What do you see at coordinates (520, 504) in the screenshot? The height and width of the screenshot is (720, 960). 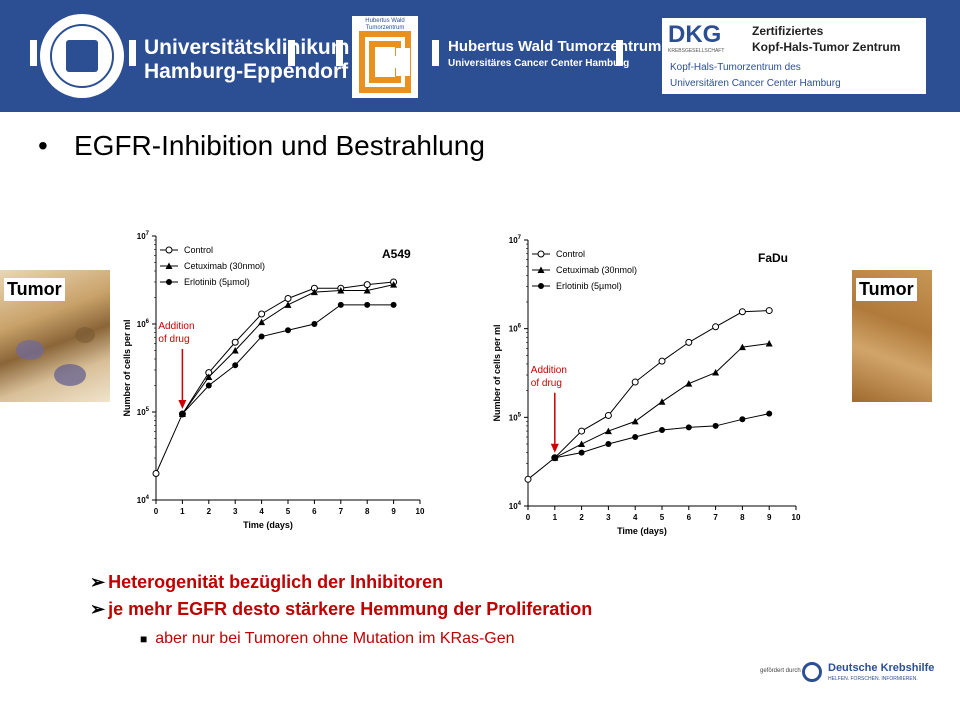 I see `y-tick-exponent: 4` at bounding box center [520, 504].